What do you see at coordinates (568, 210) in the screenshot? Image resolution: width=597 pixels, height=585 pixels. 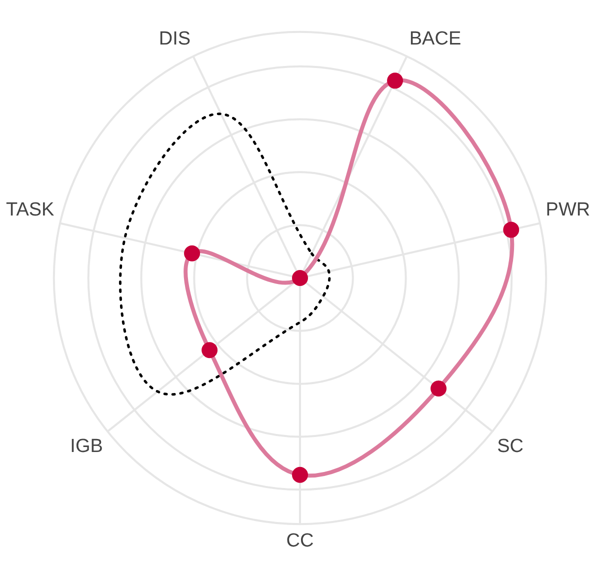 I see `spoke-label: PWR` at bounding box center [568, 210].